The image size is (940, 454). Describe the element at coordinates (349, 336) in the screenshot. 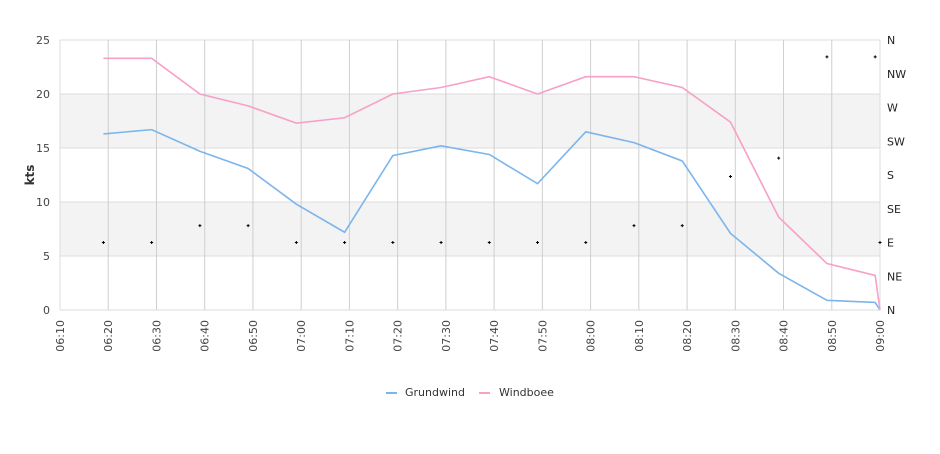

I see `x-tick-label: 07:10` at that location.